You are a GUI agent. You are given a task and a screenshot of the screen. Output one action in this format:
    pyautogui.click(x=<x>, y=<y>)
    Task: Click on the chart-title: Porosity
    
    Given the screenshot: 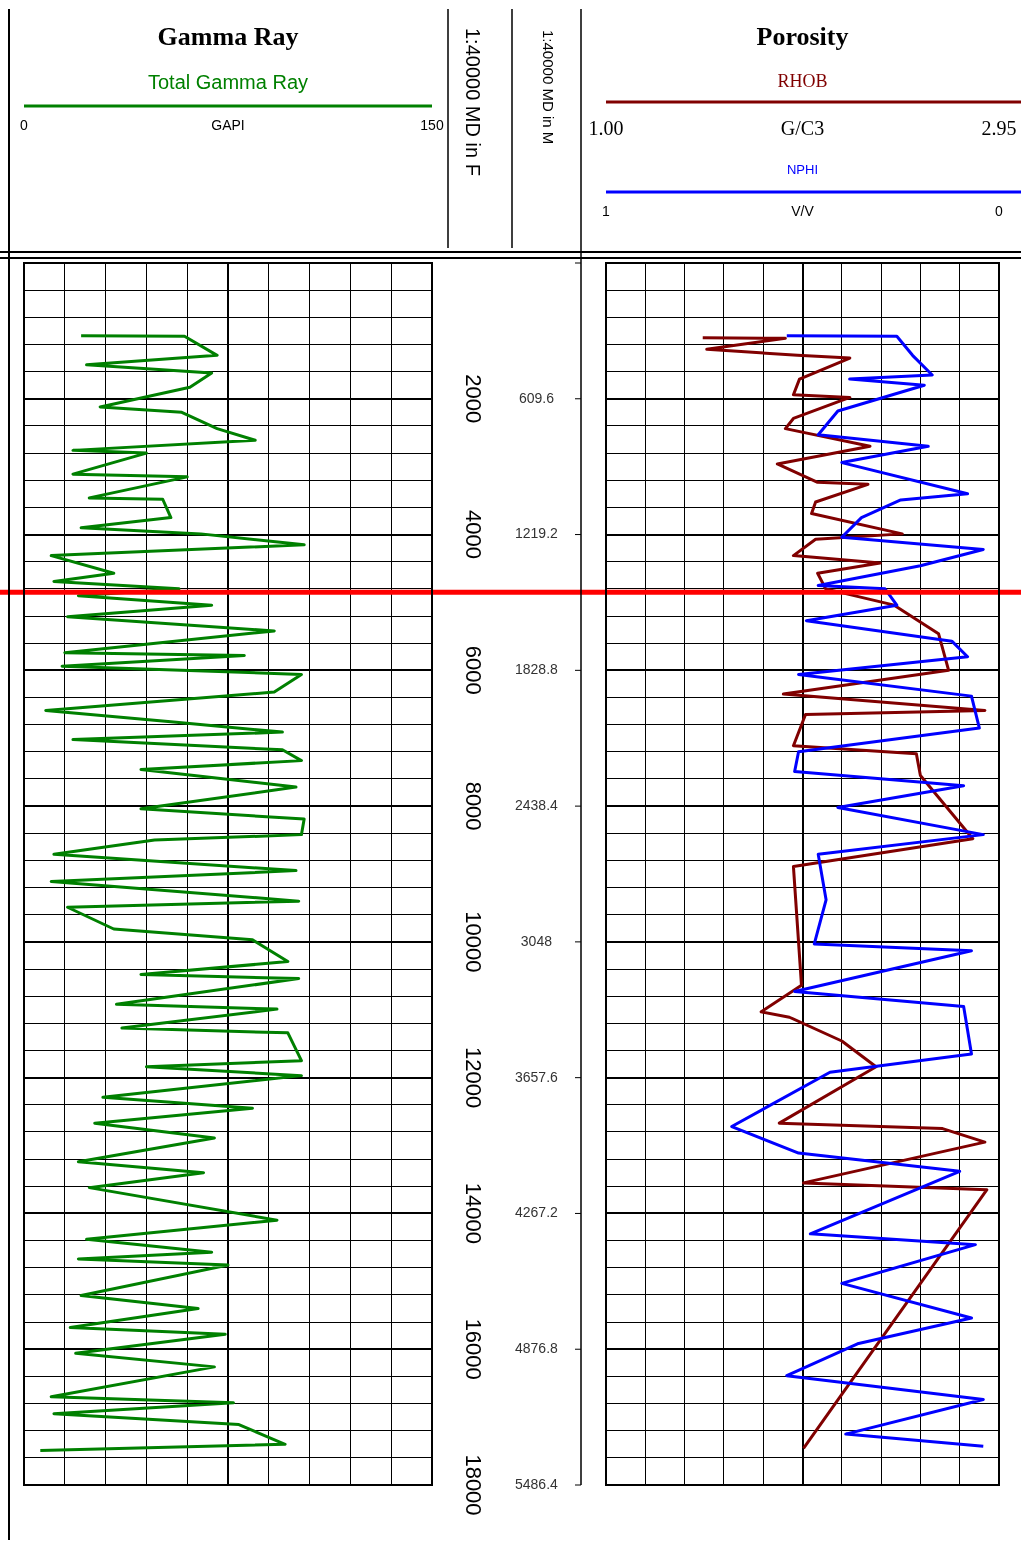 What is the action you would take?
    pyautogui.click(x=802, y=36)
    